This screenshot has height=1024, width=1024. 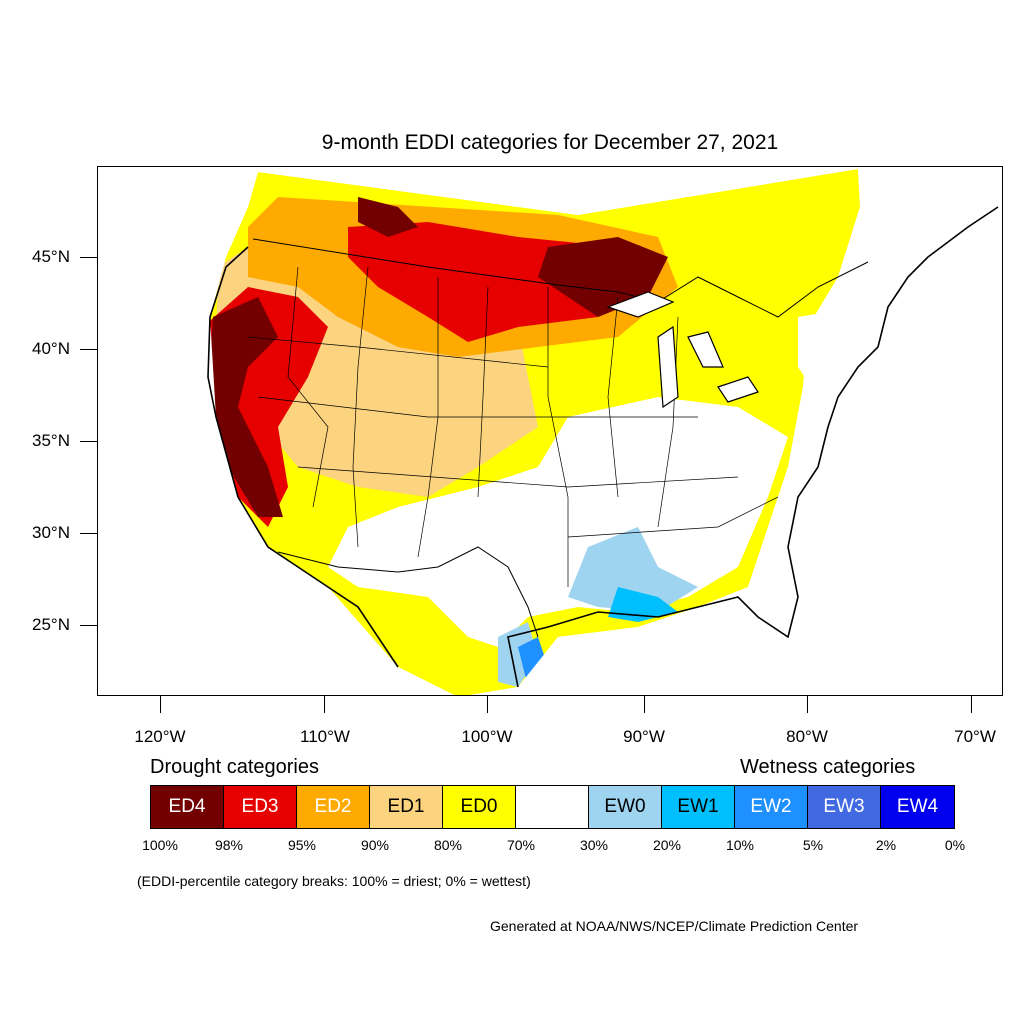 What do you see at coordinates (625, 807) in the screenshot?
I see `legend-box-ew0: EW0` at bounding box center [625, 807].